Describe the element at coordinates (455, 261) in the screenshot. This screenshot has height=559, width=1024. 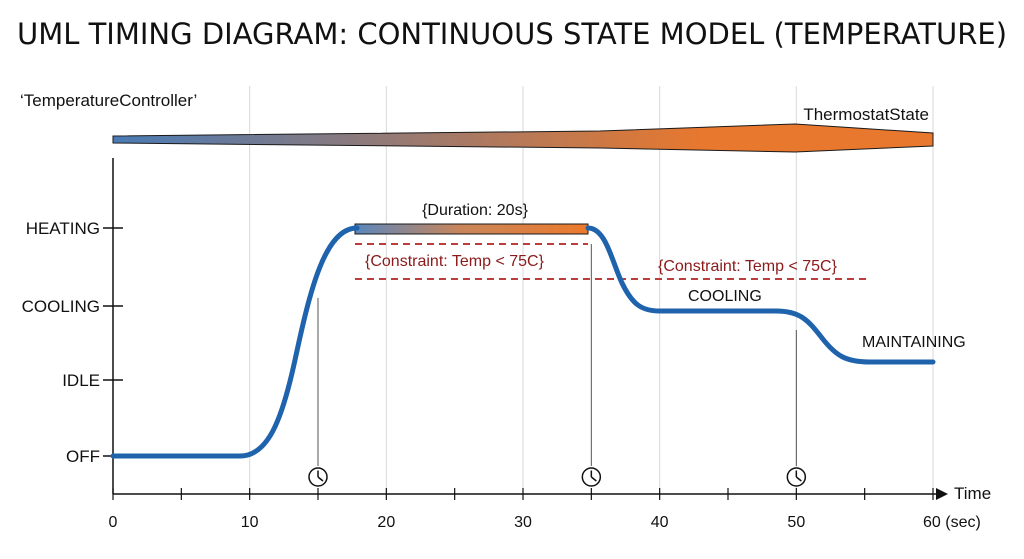
I see `constraint-label-1: {Constraint: Temp < 75C}` at that location.